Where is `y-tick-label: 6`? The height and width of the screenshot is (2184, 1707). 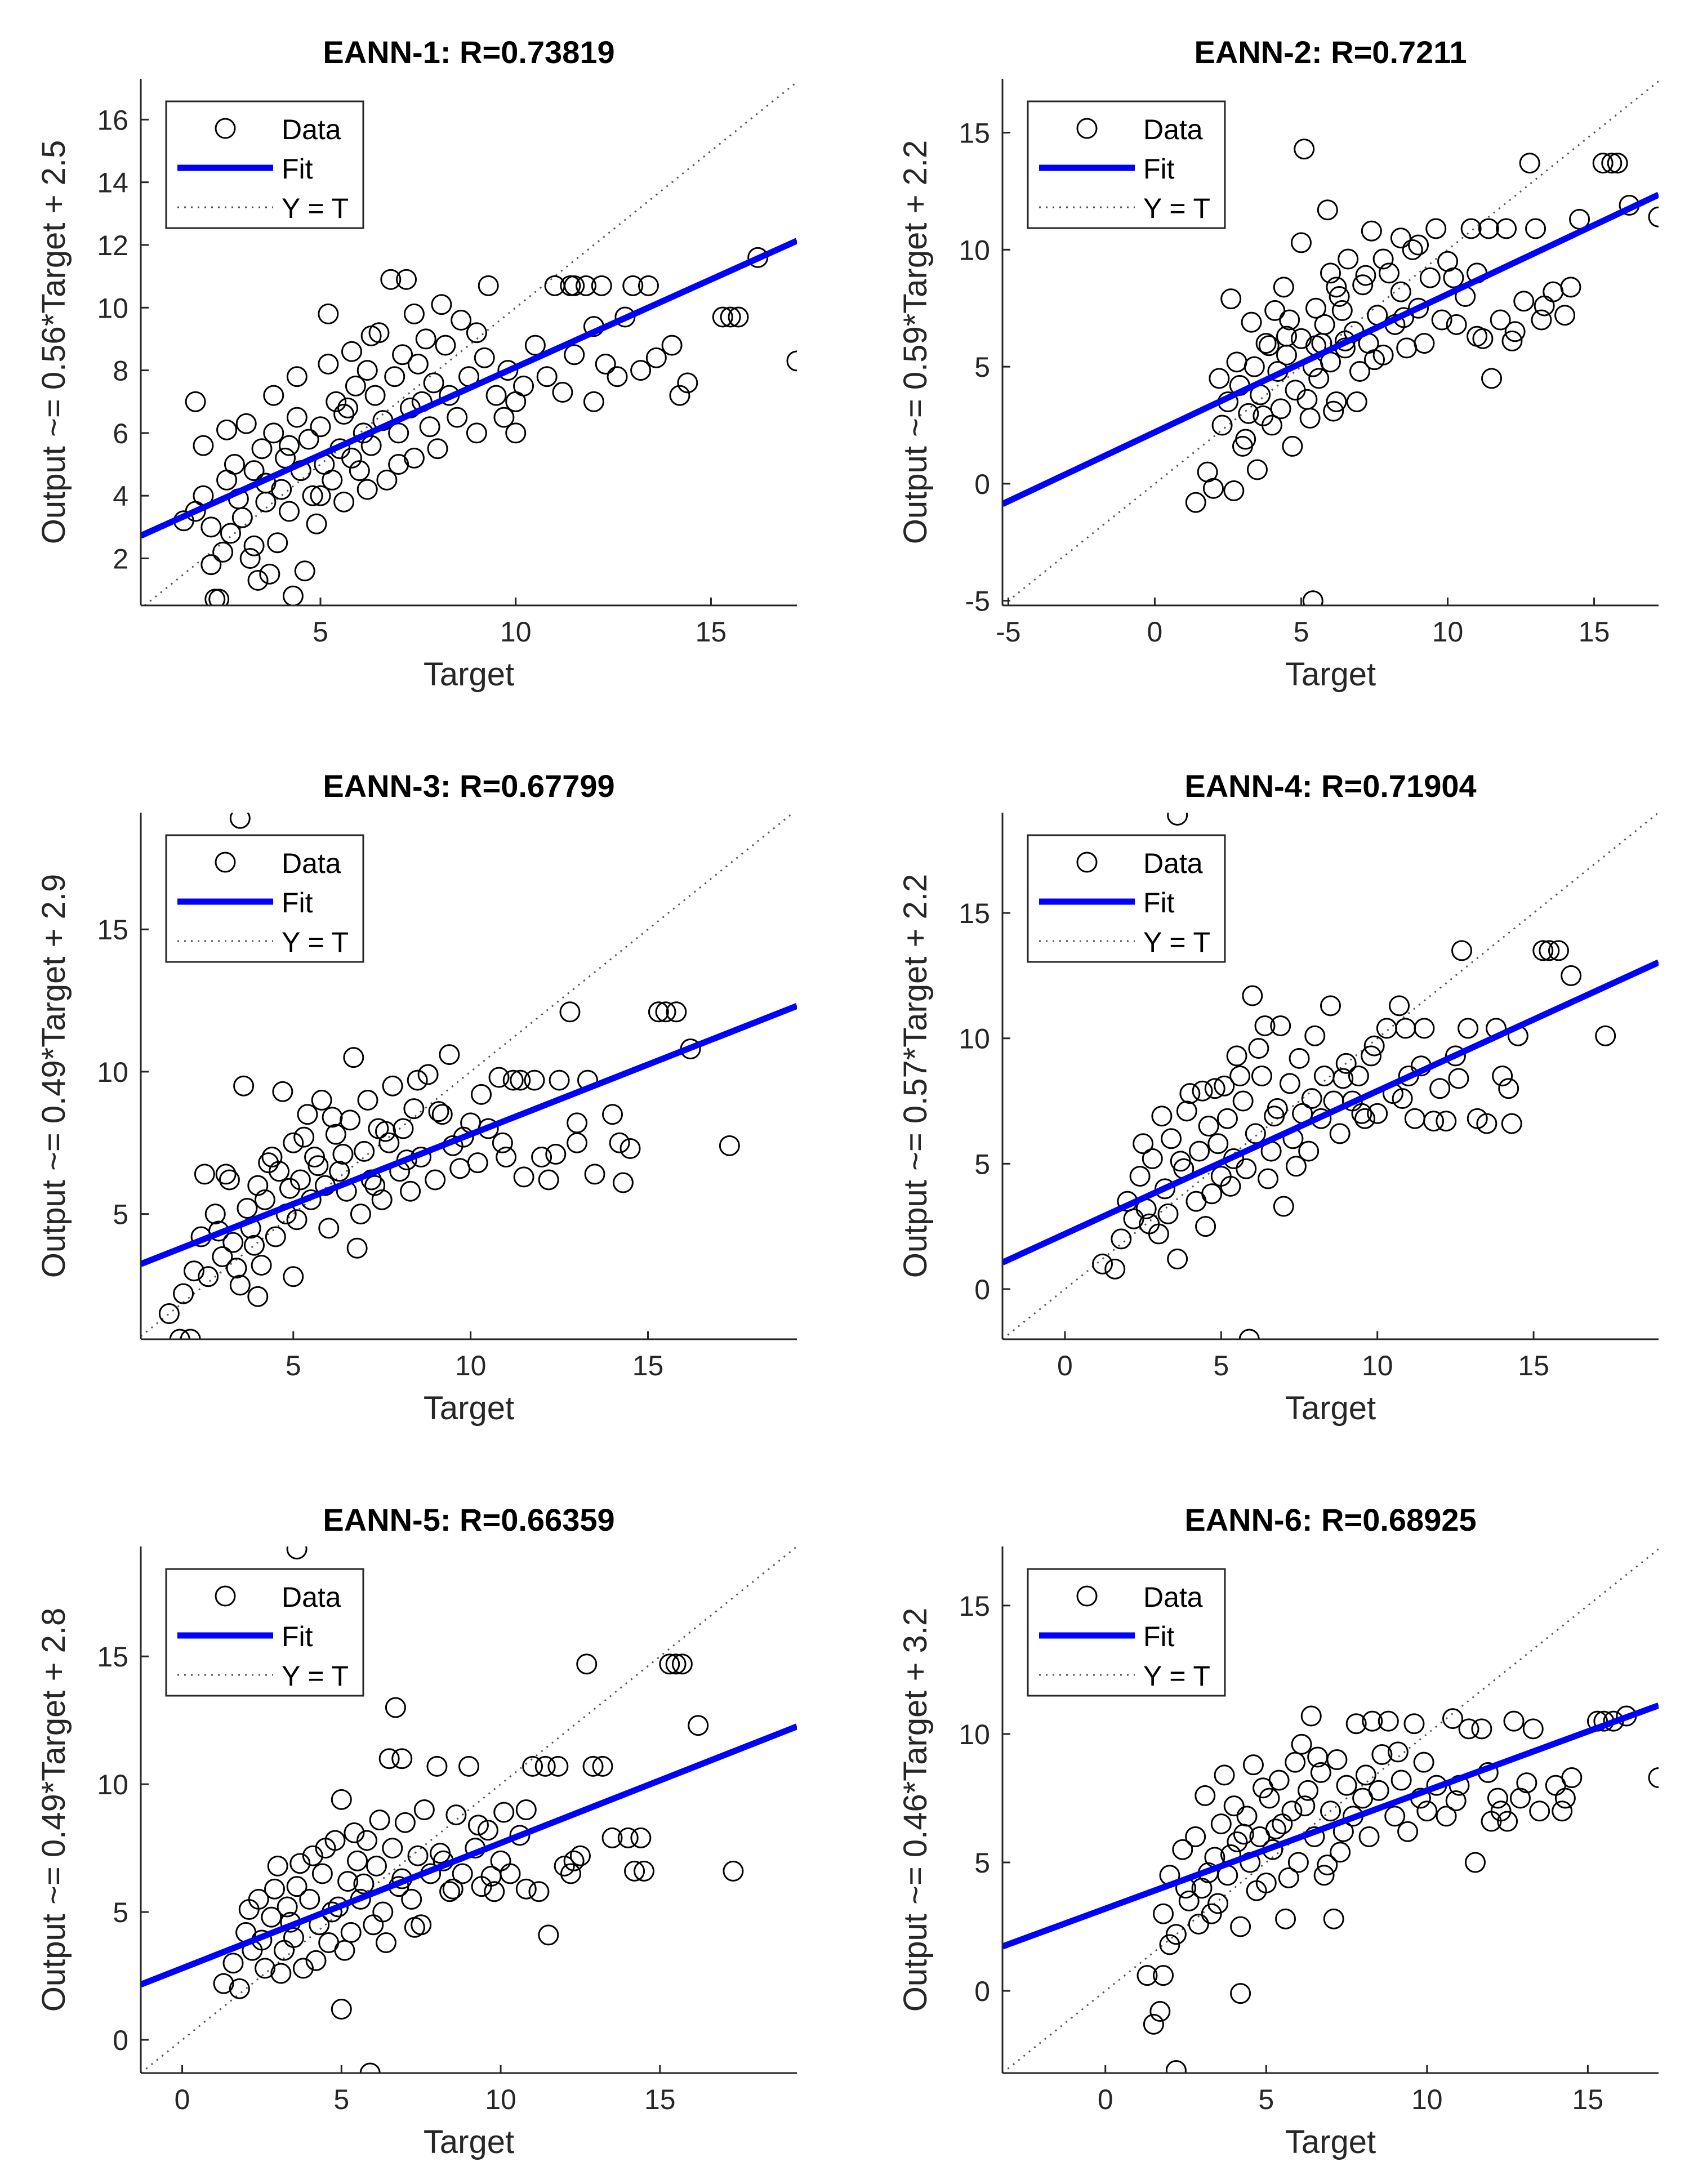 y-tick-label: 6 is located at coordinates (120, 433).